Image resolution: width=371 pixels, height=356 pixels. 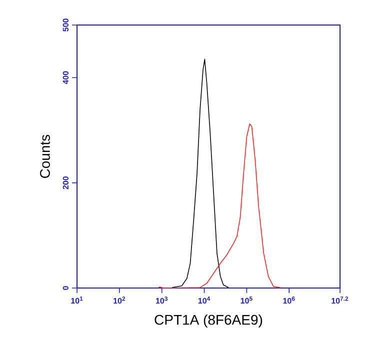 I want to click on x-tick-label: 10$^{5}$, so click(x=246, y=300).